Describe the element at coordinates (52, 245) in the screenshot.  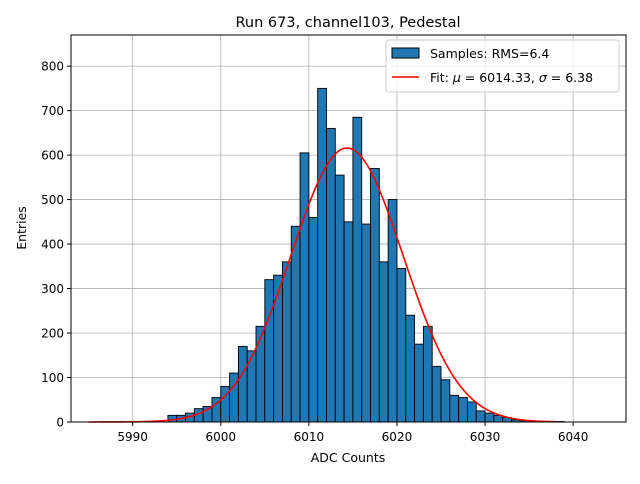
I see `y-tick-label: 400` at that location.